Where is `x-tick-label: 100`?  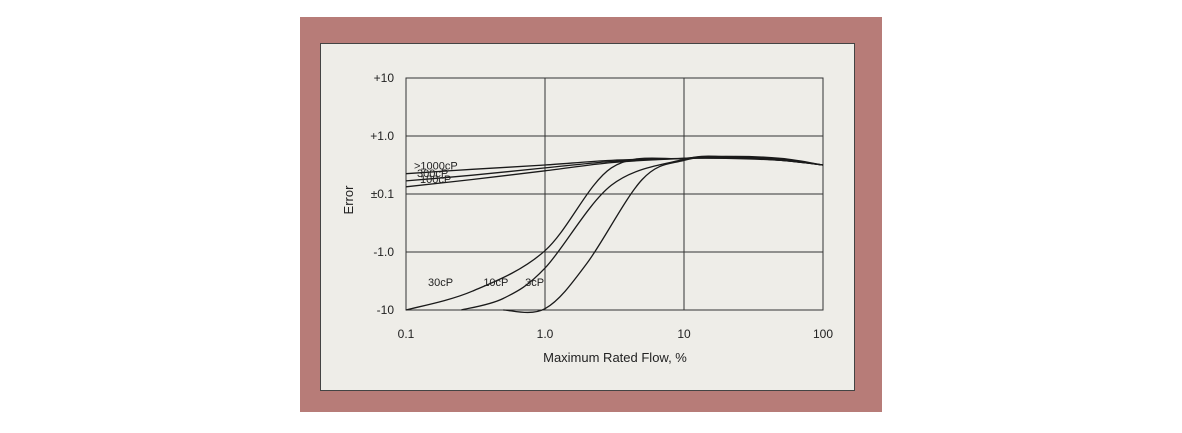
x-tick-label: 100 is located at coordinates (823, 334).